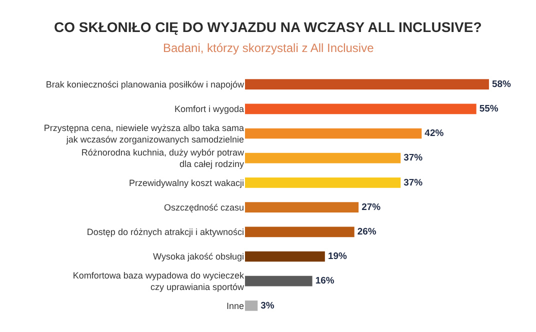 The width and height of the screenshot is (536, 332). Describe the element at coordinates (267, 306) in the screenshot. I see `data-label: 3%` at that location.